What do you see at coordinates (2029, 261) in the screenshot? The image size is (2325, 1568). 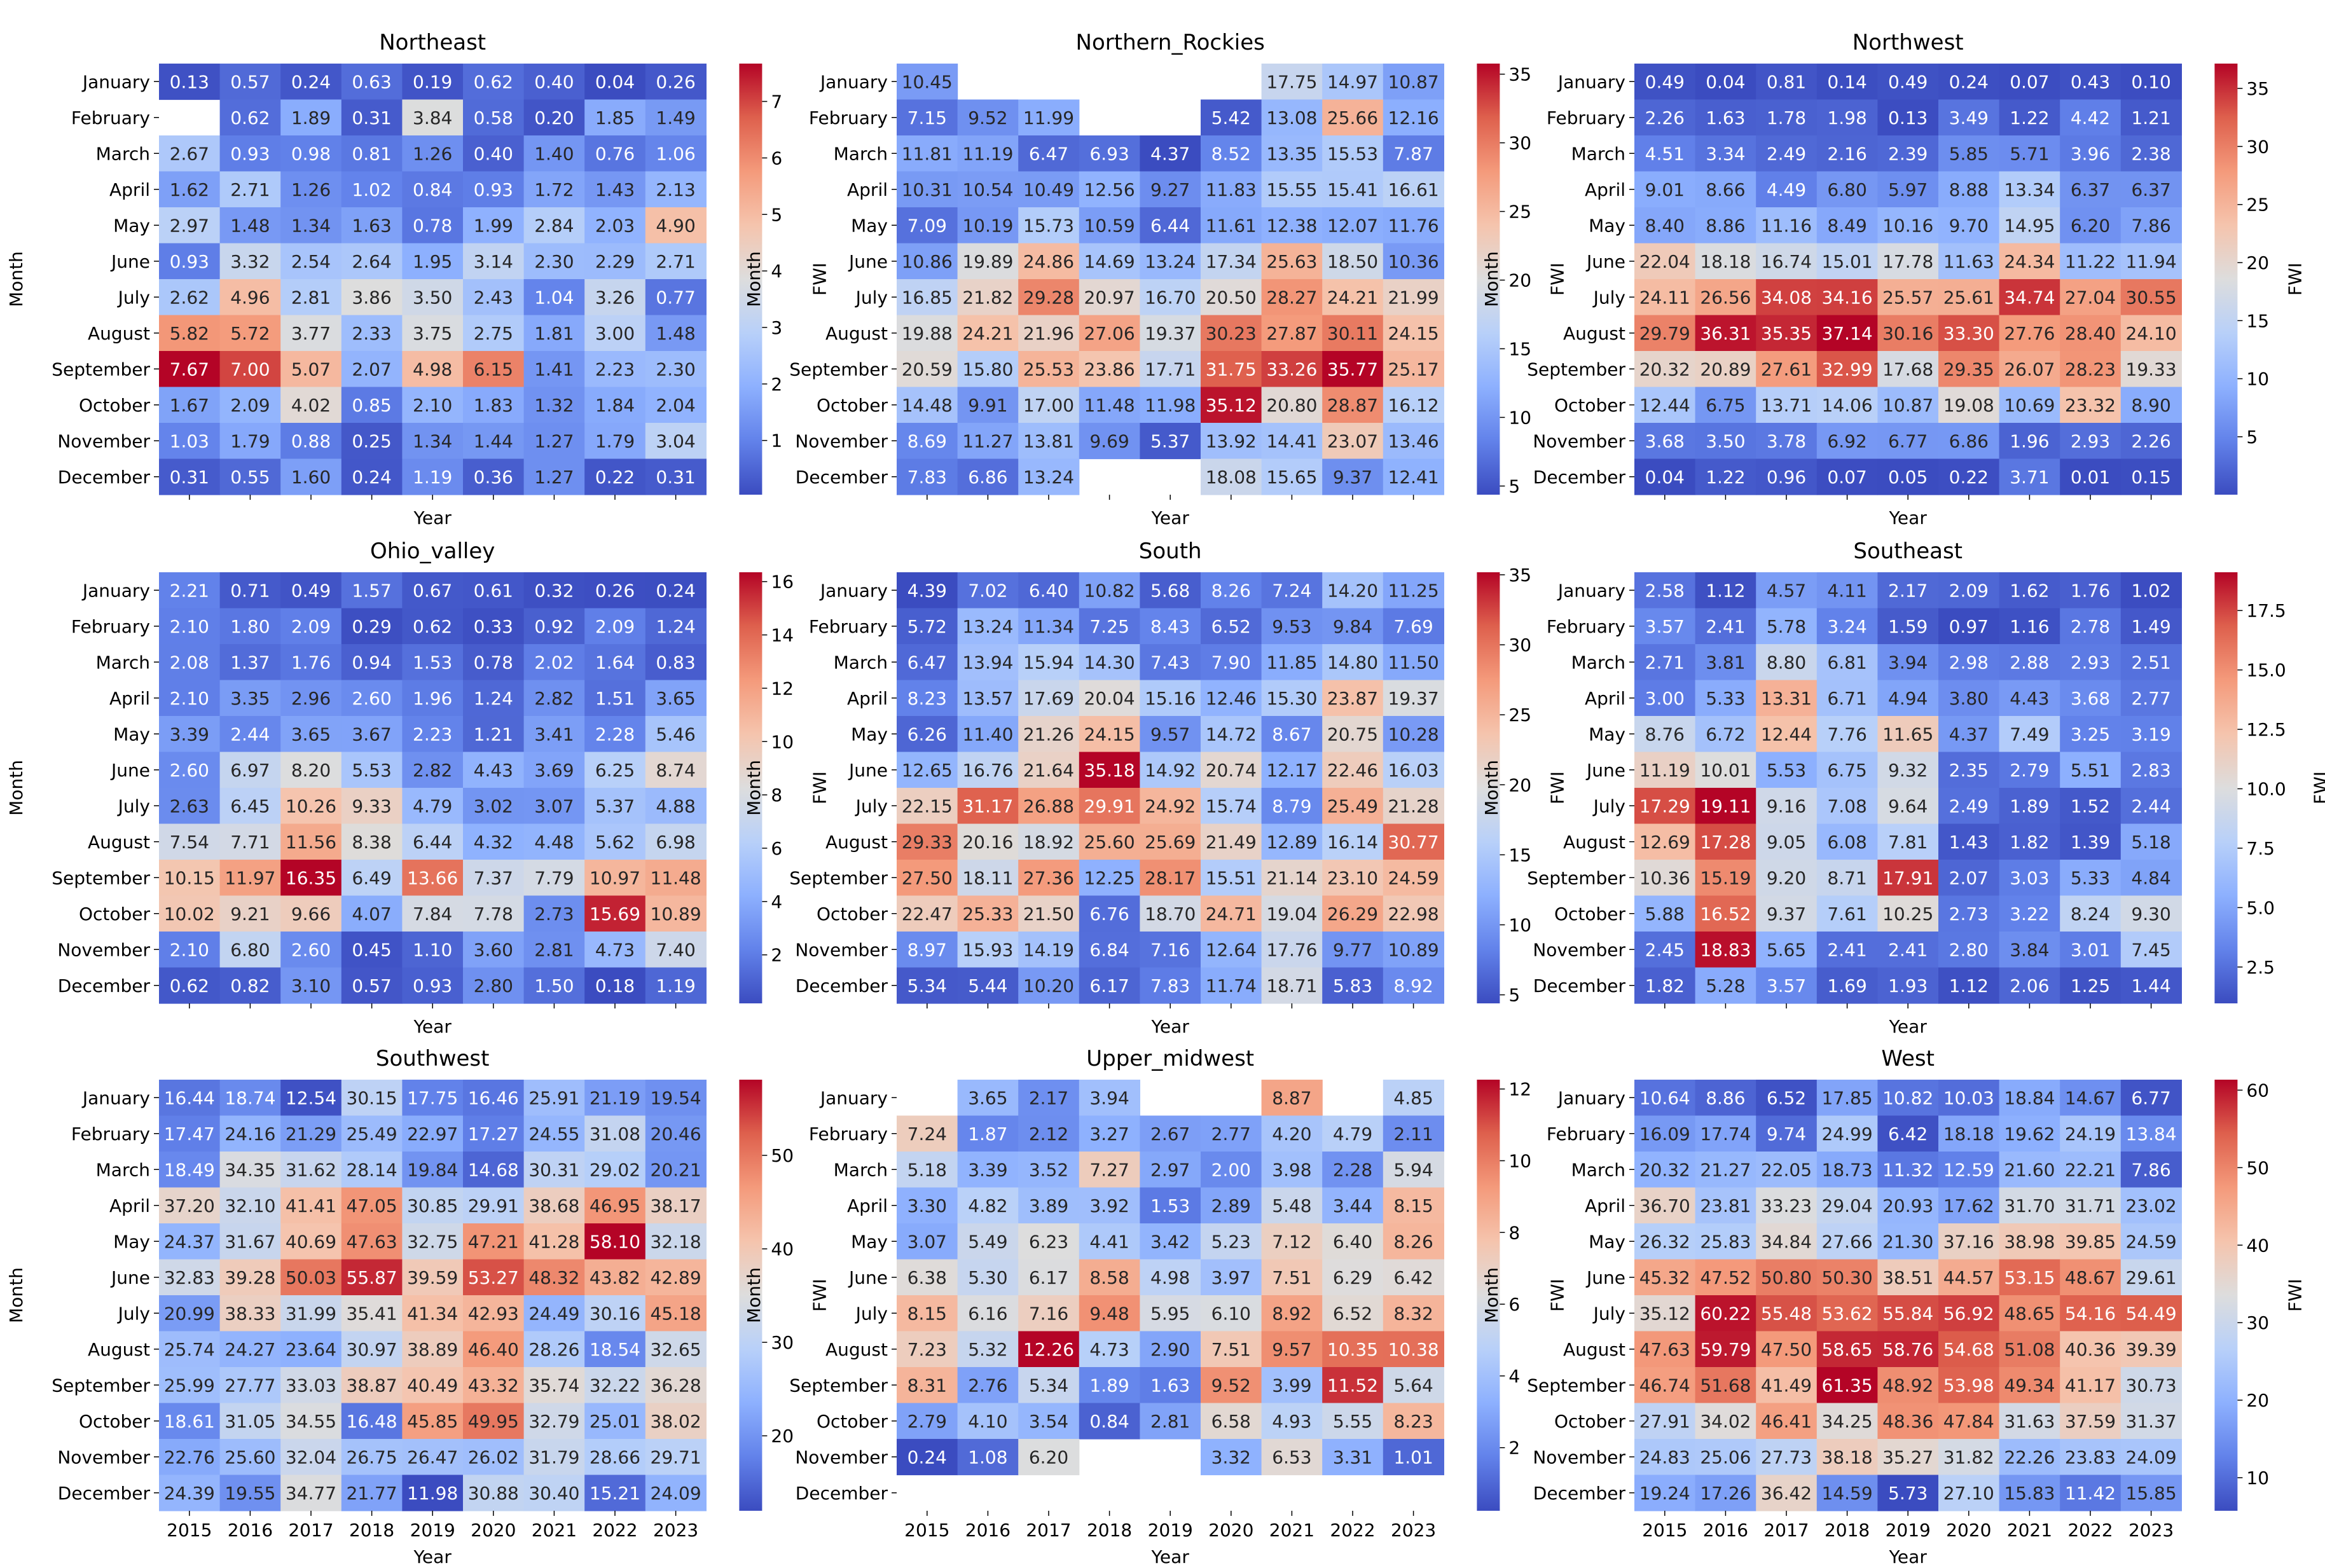 I see `cell-value-label: 24.34` at bounding box center [2029, 261].